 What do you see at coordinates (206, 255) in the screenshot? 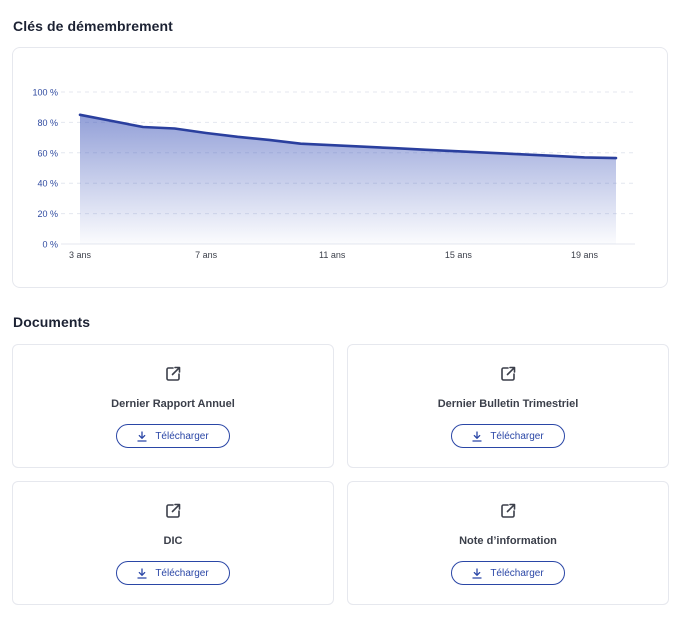
I see `x-tick-label: 7 ans` at bounding box center [206, 255].